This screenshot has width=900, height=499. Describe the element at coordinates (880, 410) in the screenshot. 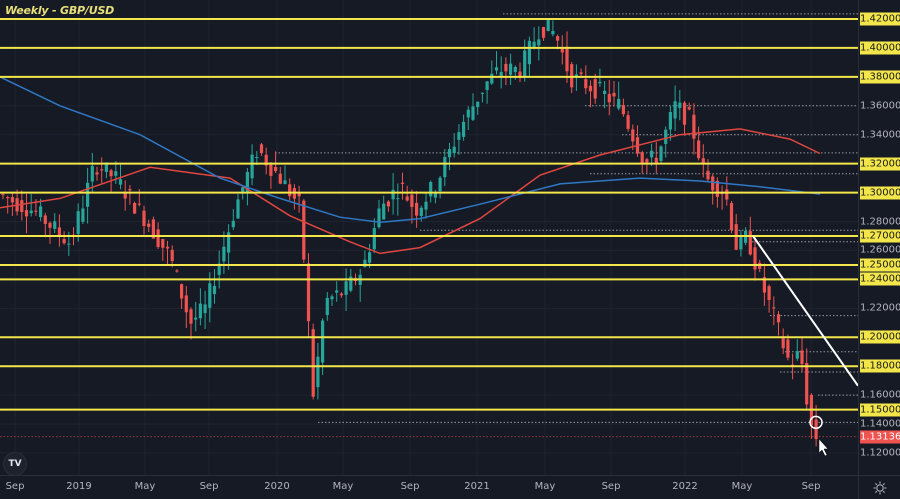

I see `price-axis-label: 1.15000` at that location.